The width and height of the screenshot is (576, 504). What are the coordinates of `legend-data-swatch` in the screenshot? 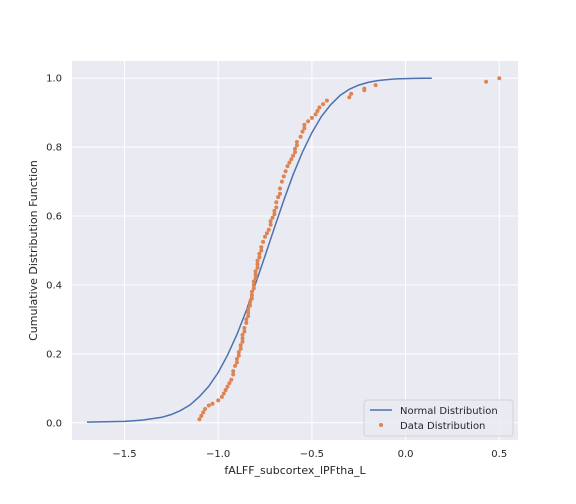 It's located at (381, 425).